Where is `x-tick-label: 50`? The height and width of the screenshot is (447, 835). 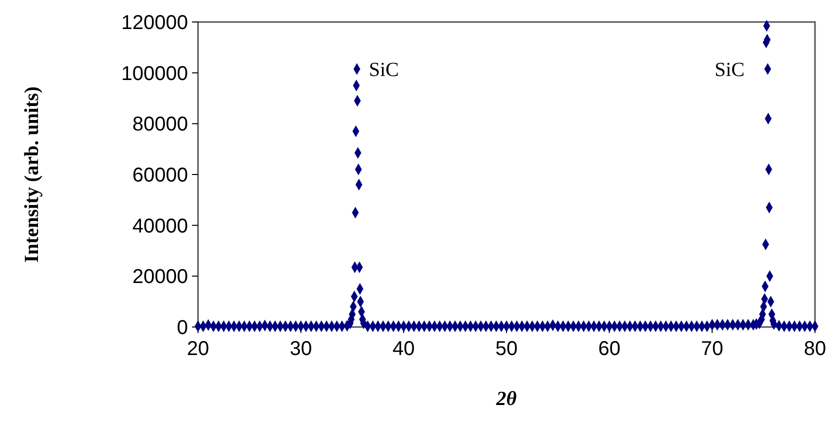 x-tick-label: 50 is located at coordinates (506, 349).